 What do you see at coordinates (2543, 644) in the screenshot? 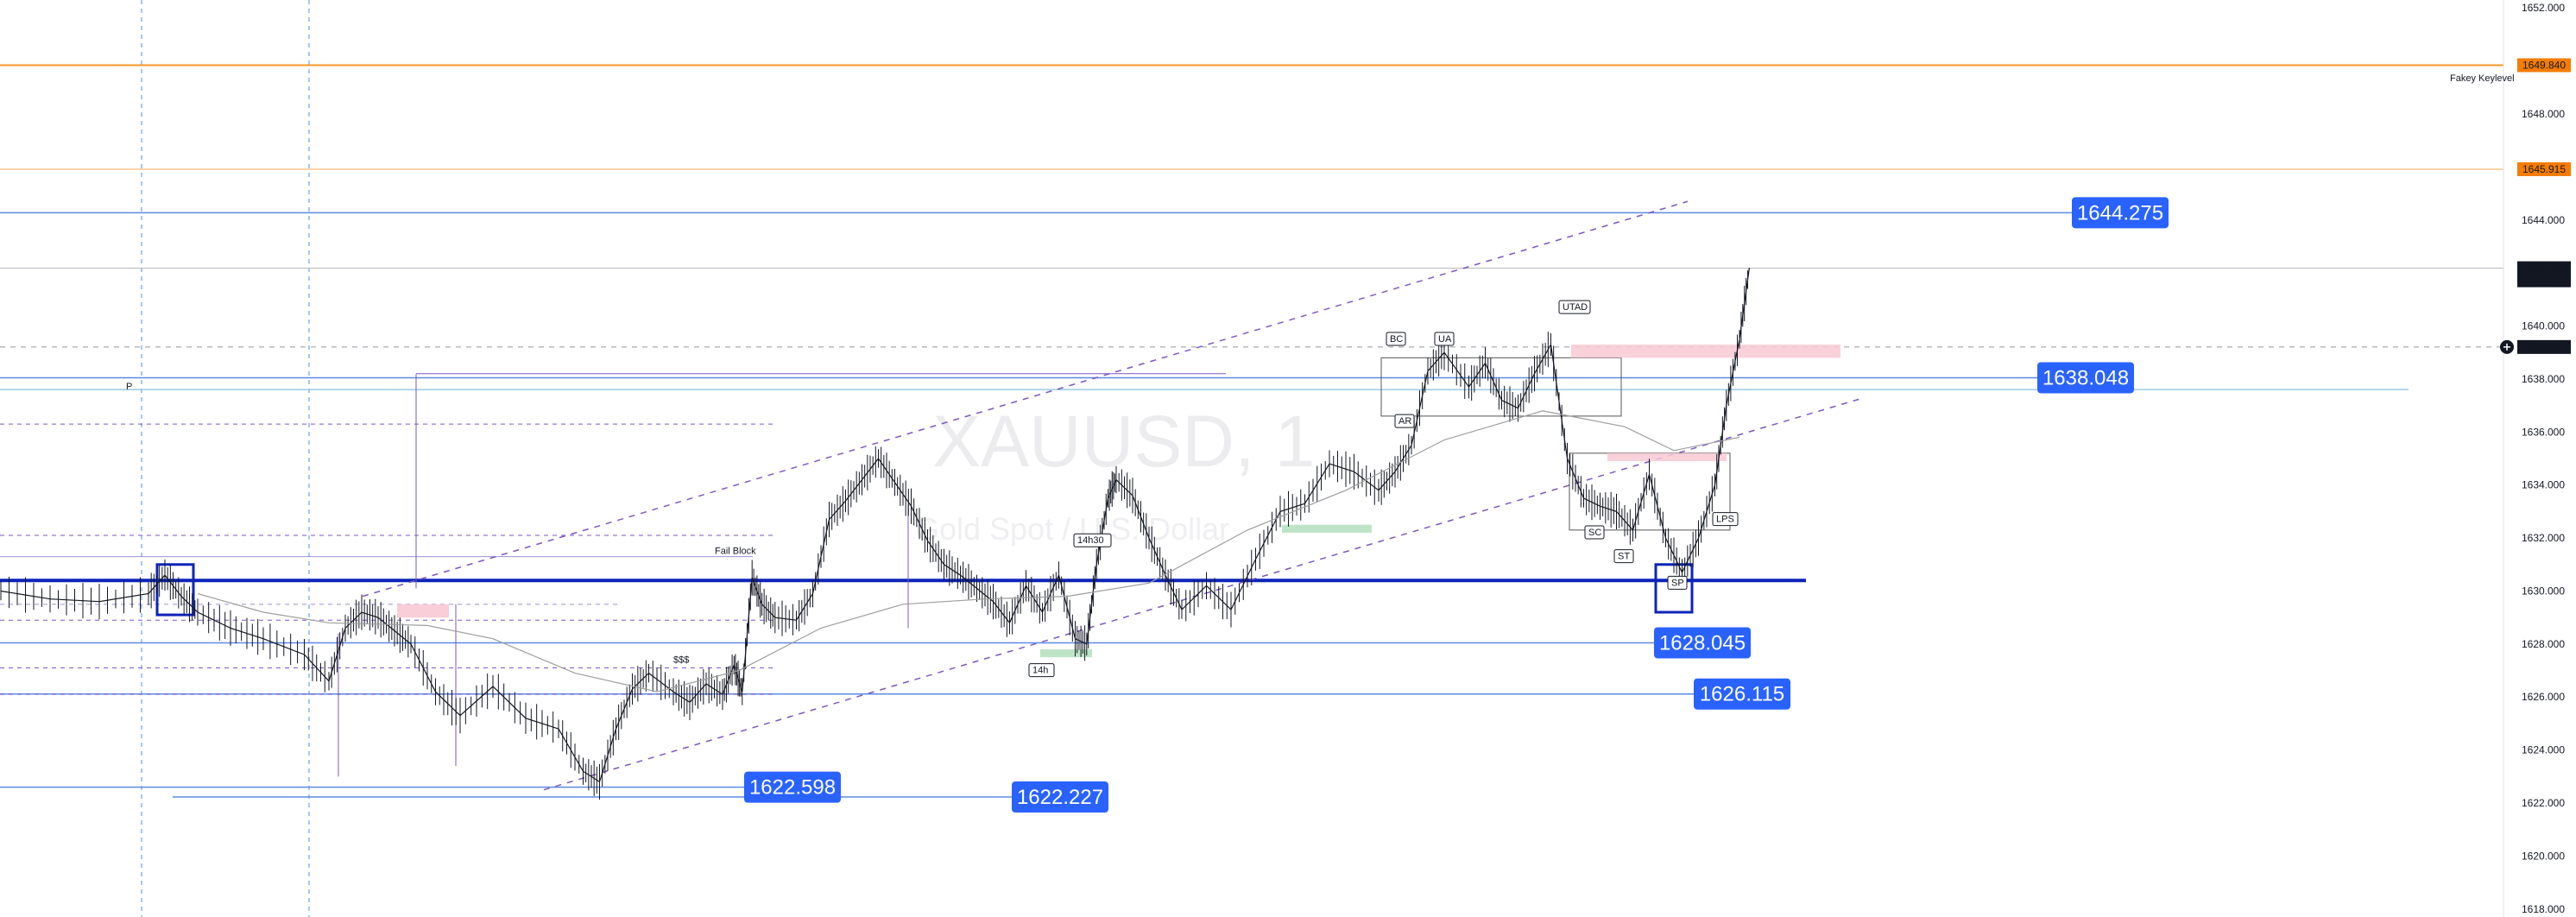
I see `price-tick-label: 1628.000` at bounding box center [2543, 644].